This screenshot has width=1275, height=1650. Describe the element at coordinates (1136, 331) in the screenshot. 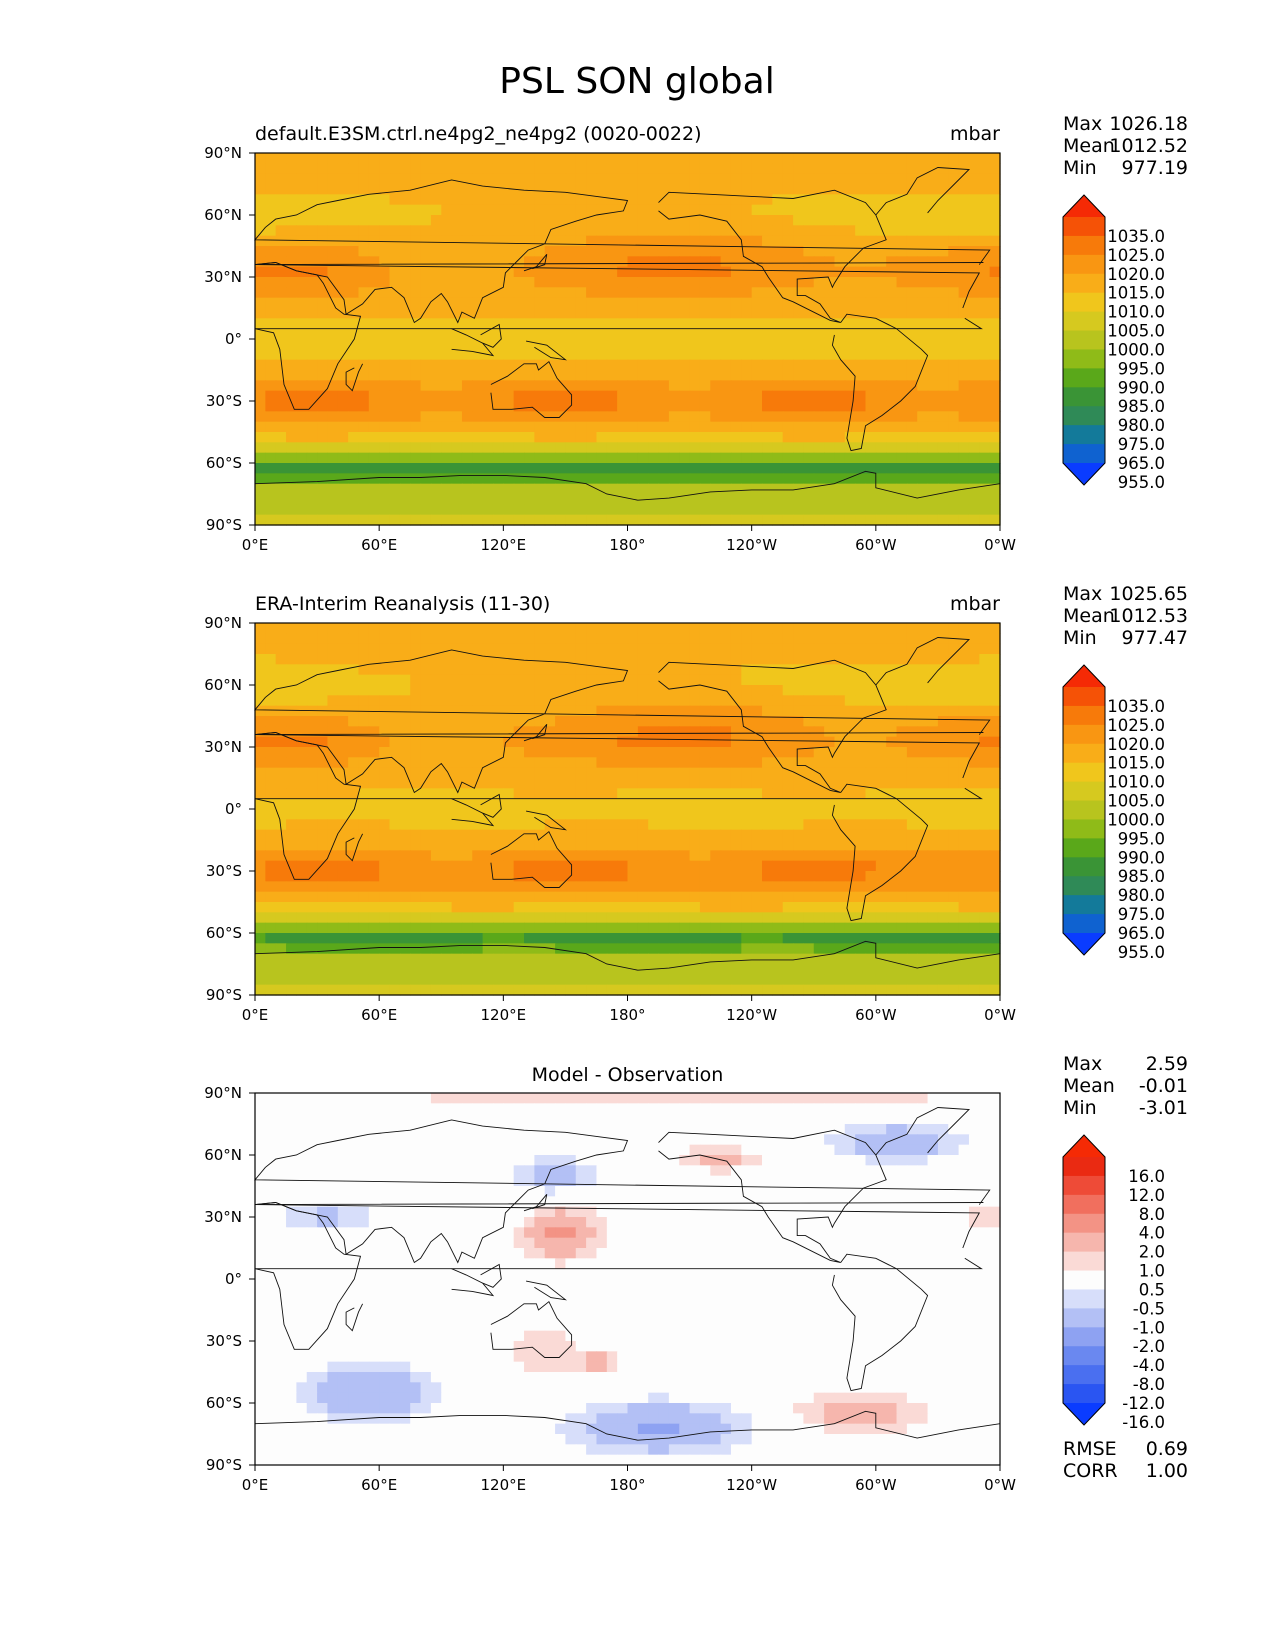

I see `colorbar-level-label: 1005.0` at that location.